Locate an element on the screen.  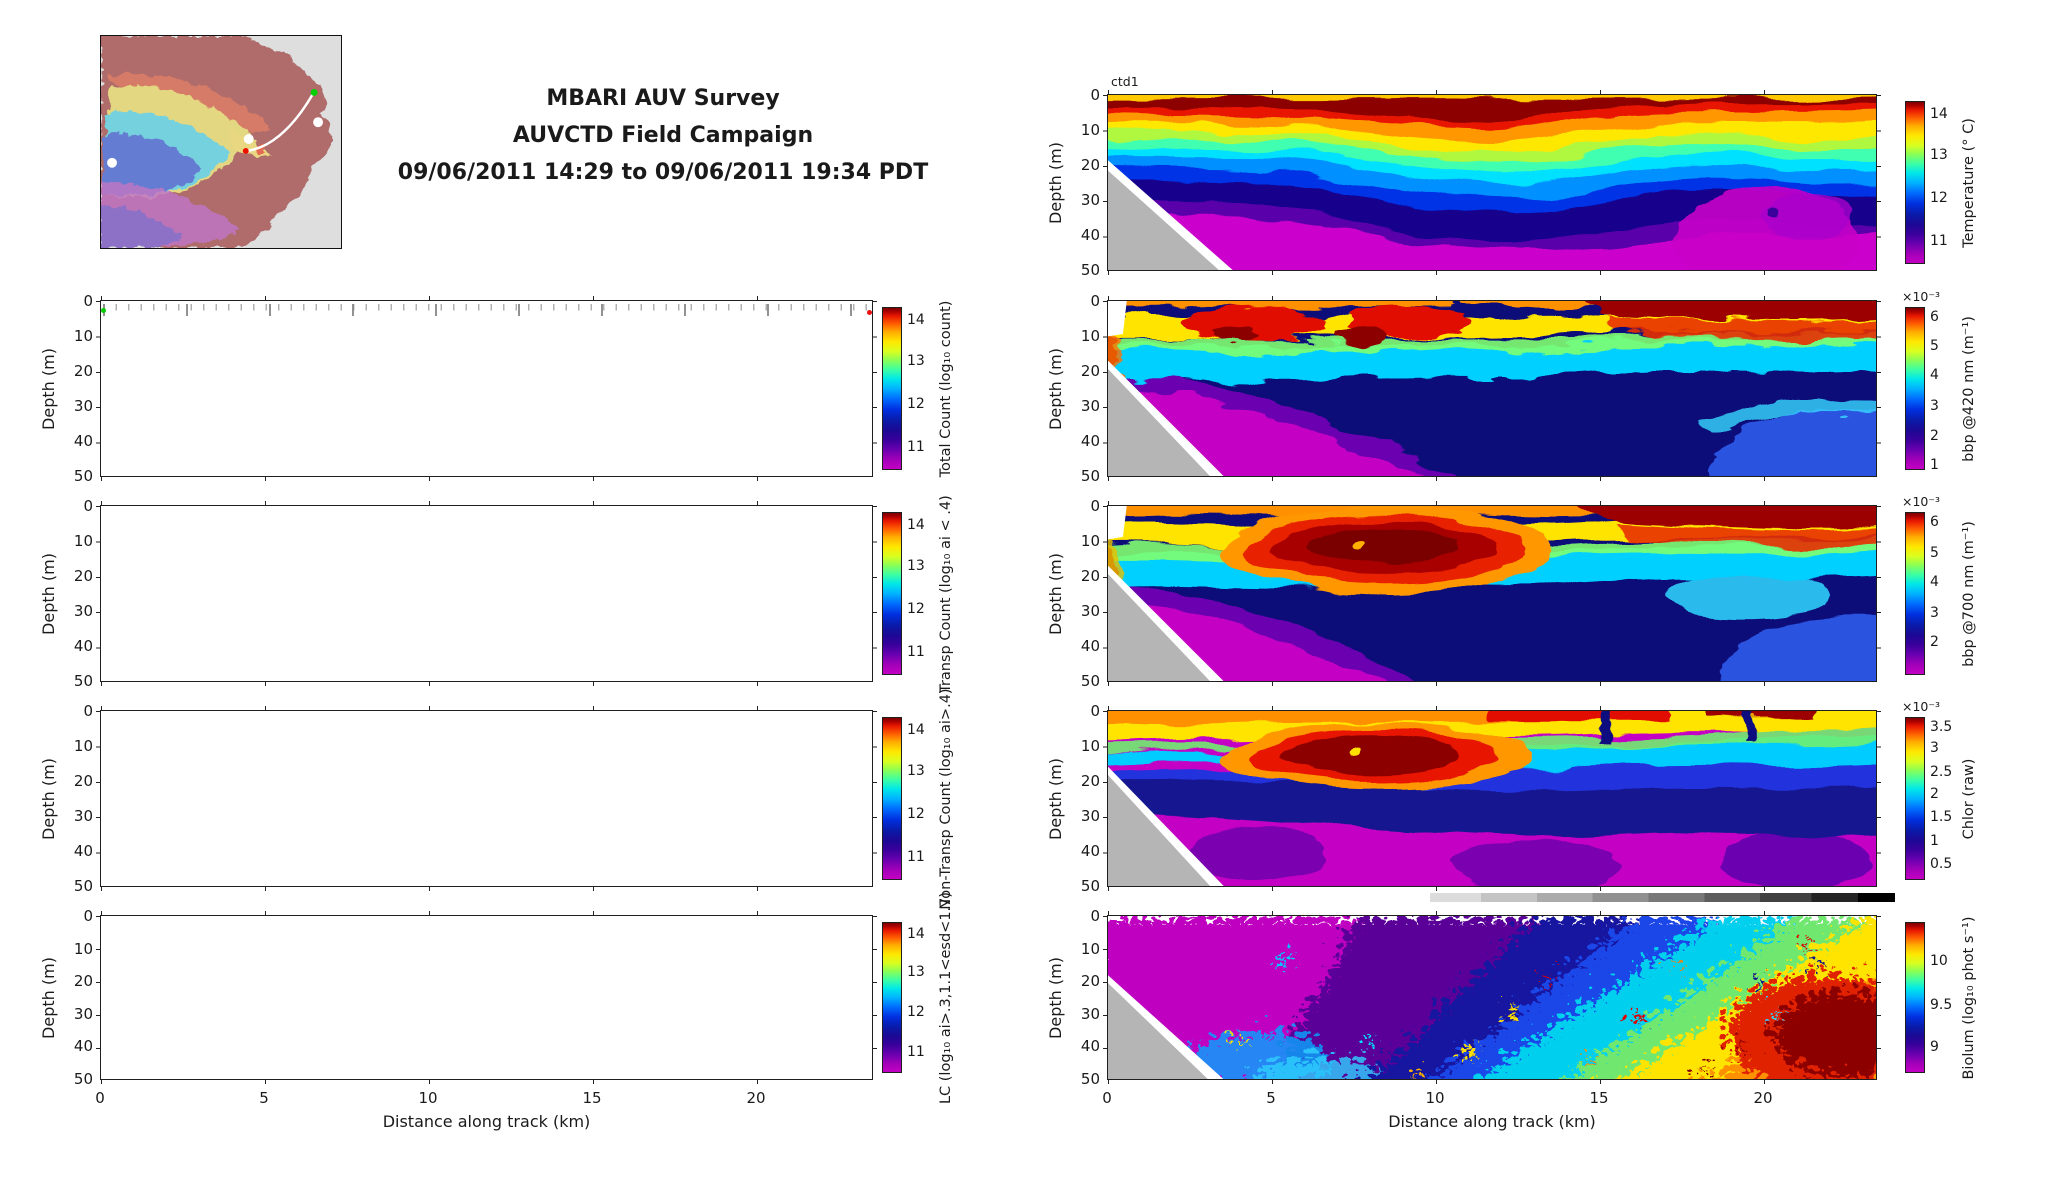
panel-bbp420: 0 10 20 30 40 50 Depth (m) is located at coordinates (1463, 388).